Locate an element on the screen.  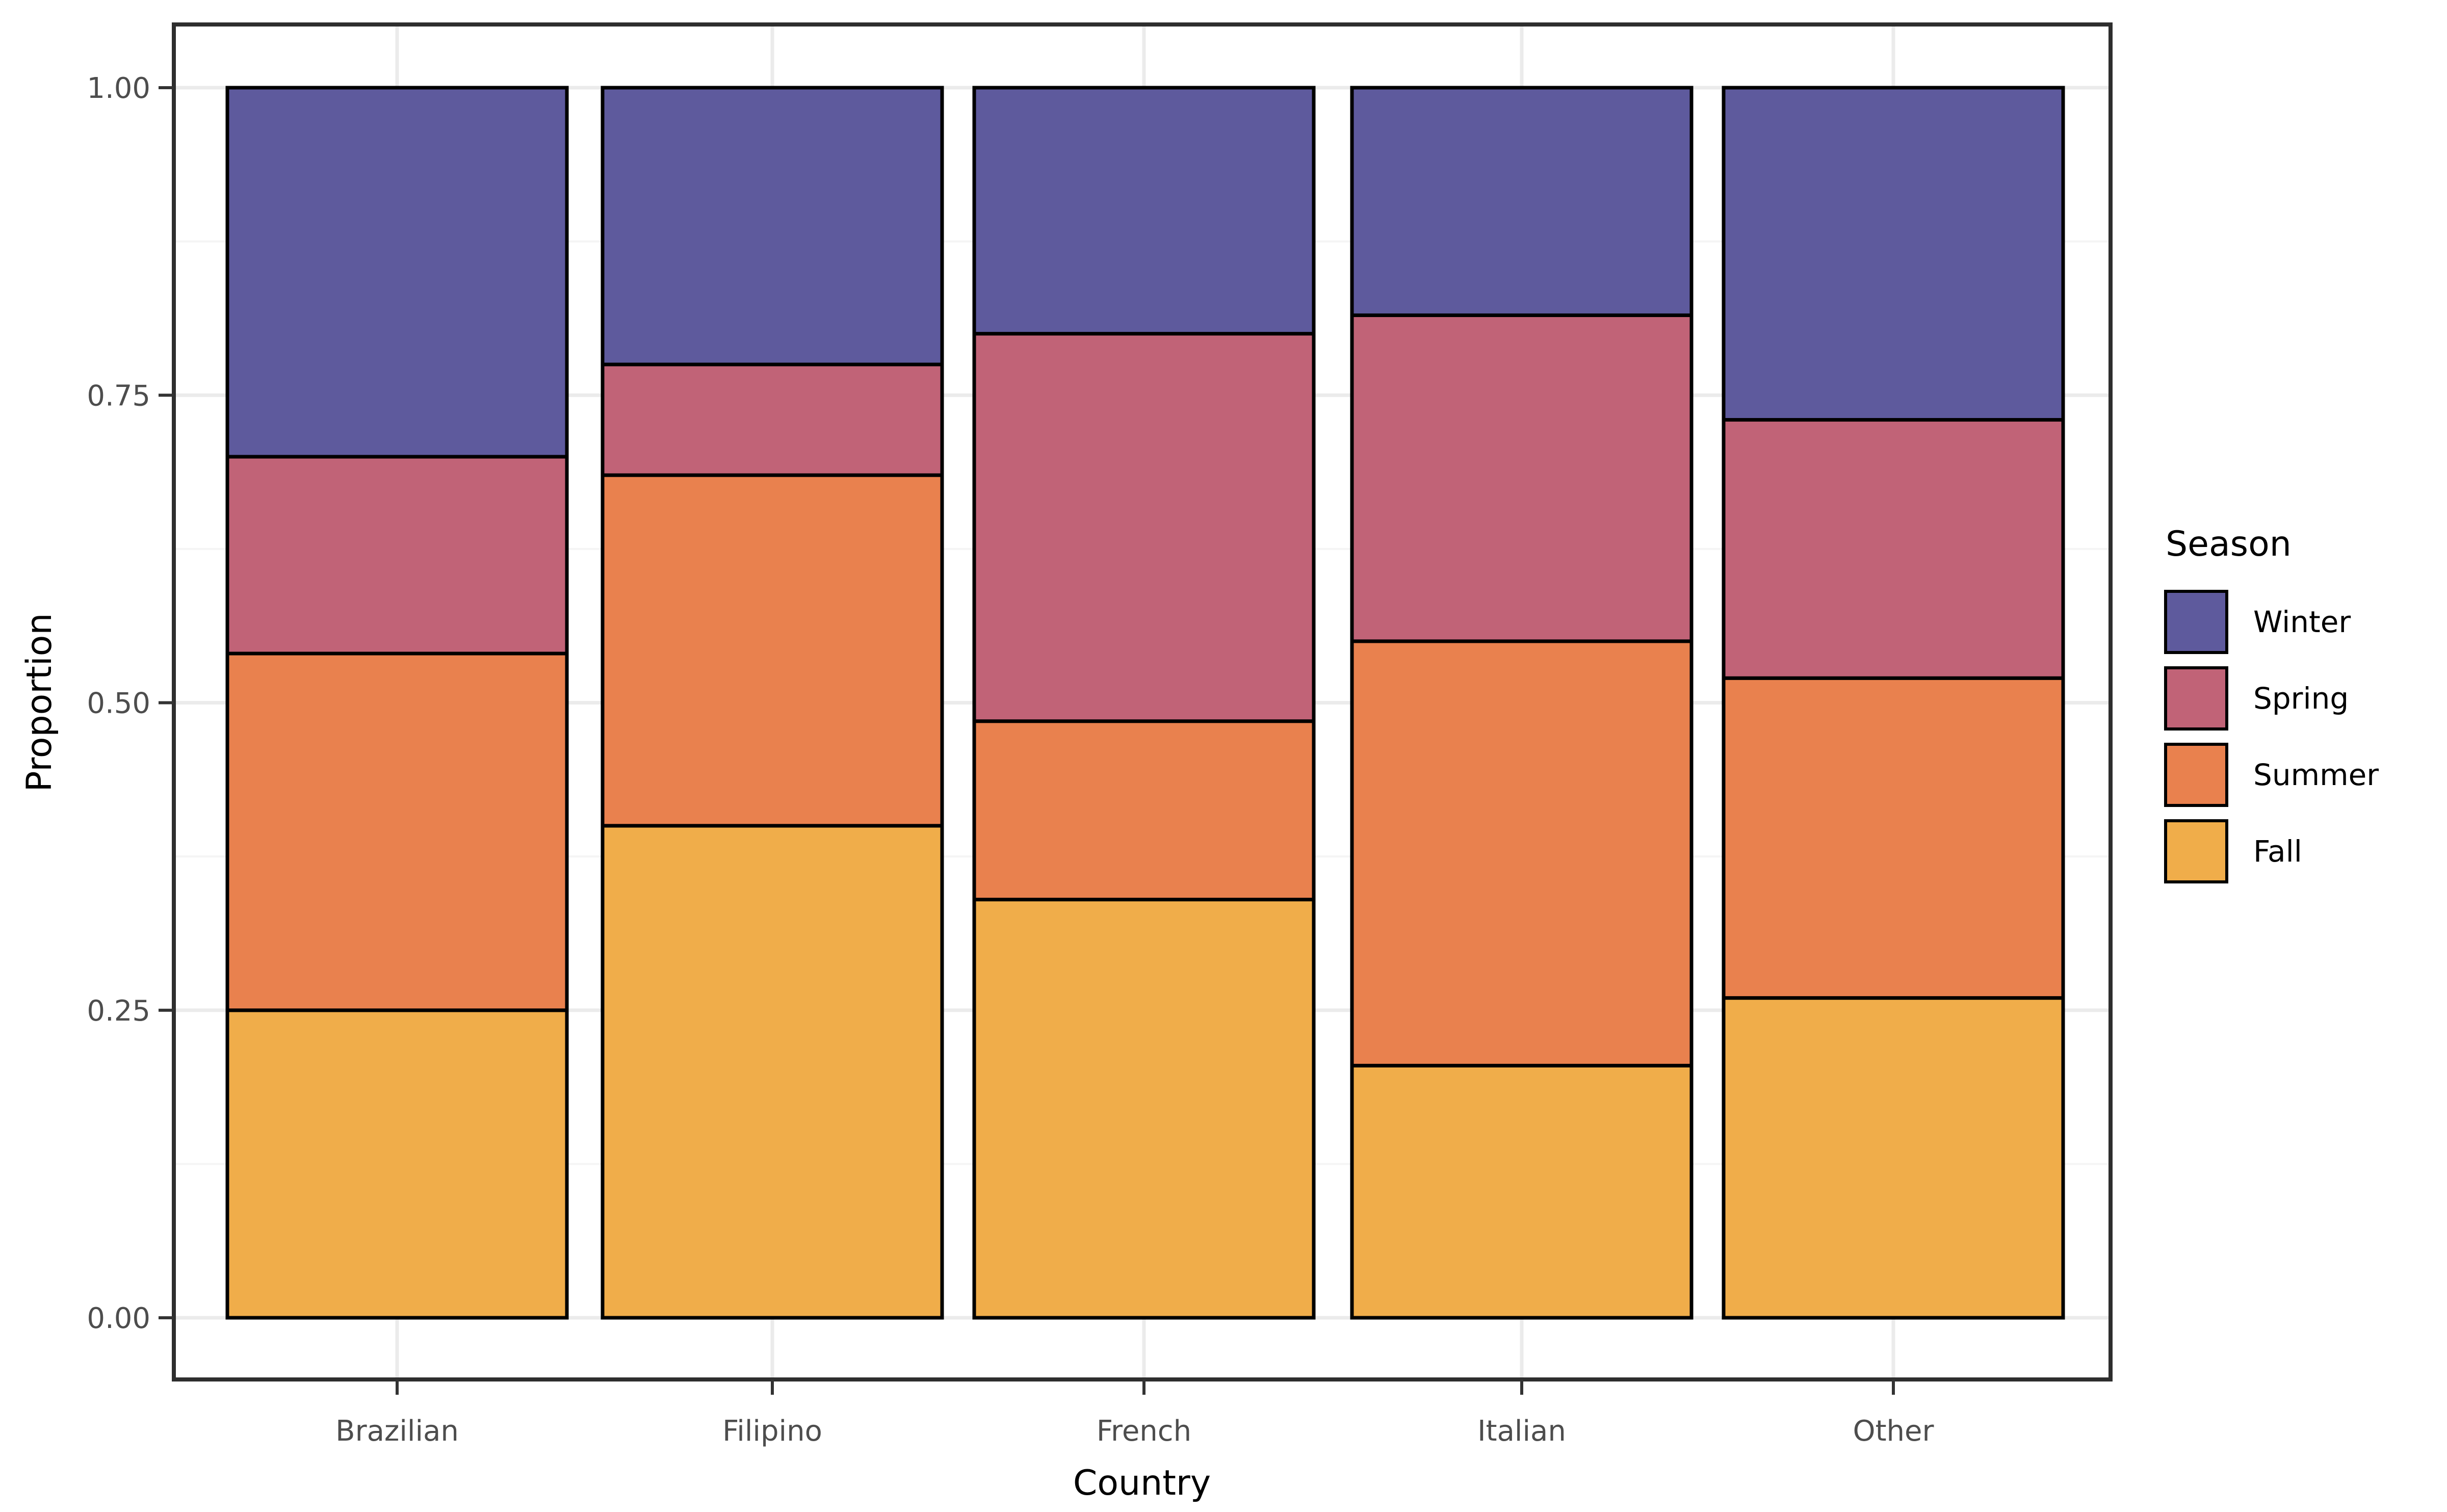
y-tick-label: 0.25 is located at coordinates (118, 1011).